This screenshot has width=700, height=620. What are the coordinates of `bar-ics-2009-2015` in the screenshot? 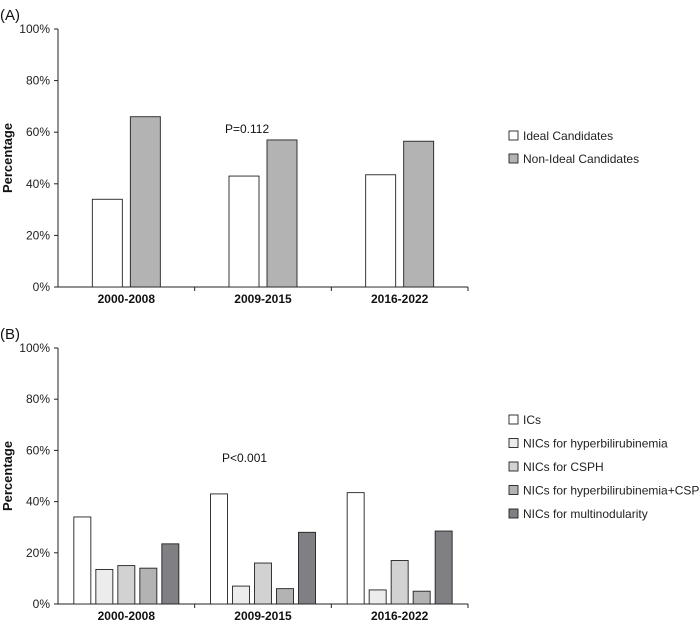 It's located at (219, 549).